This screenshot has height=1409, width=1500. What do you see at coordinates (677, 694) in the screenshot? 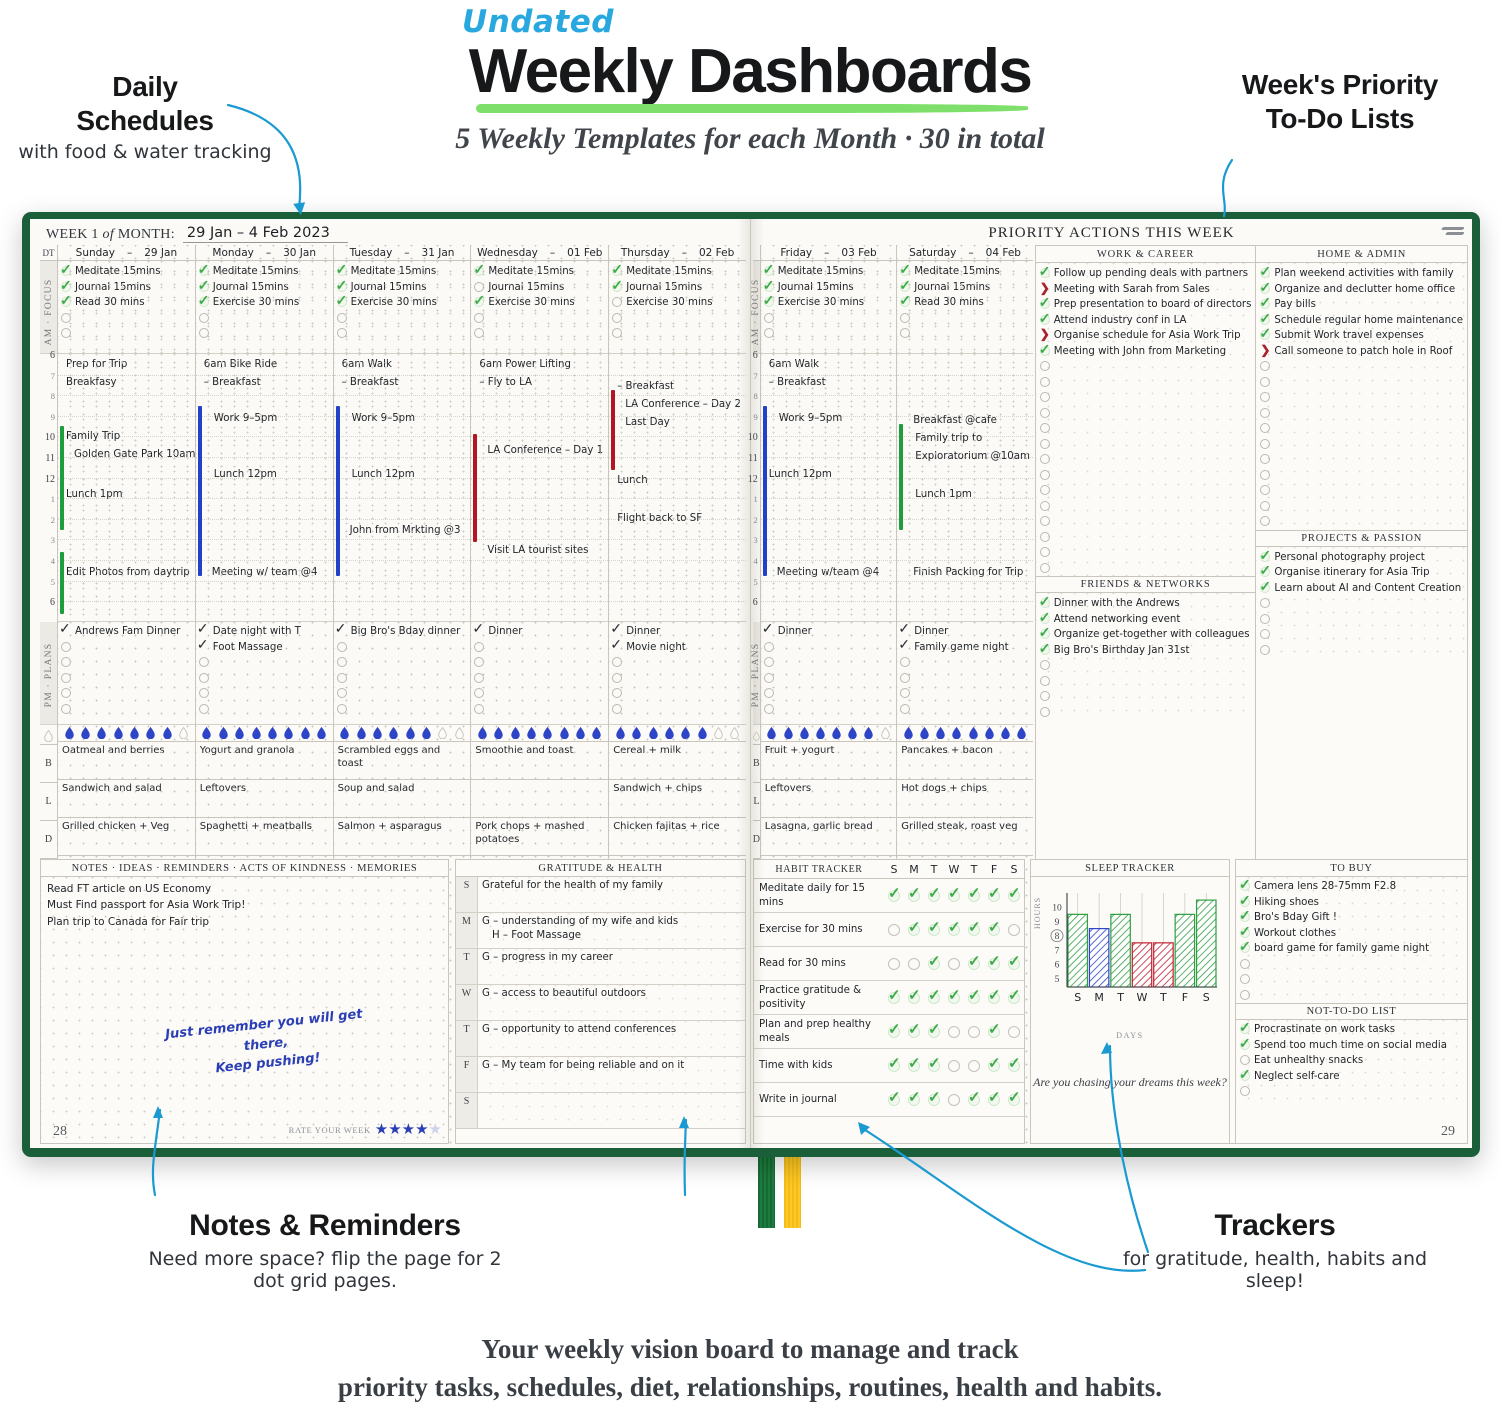
I see `meal-cell-B: Cereal + milk` at bounding box center [677, 694].